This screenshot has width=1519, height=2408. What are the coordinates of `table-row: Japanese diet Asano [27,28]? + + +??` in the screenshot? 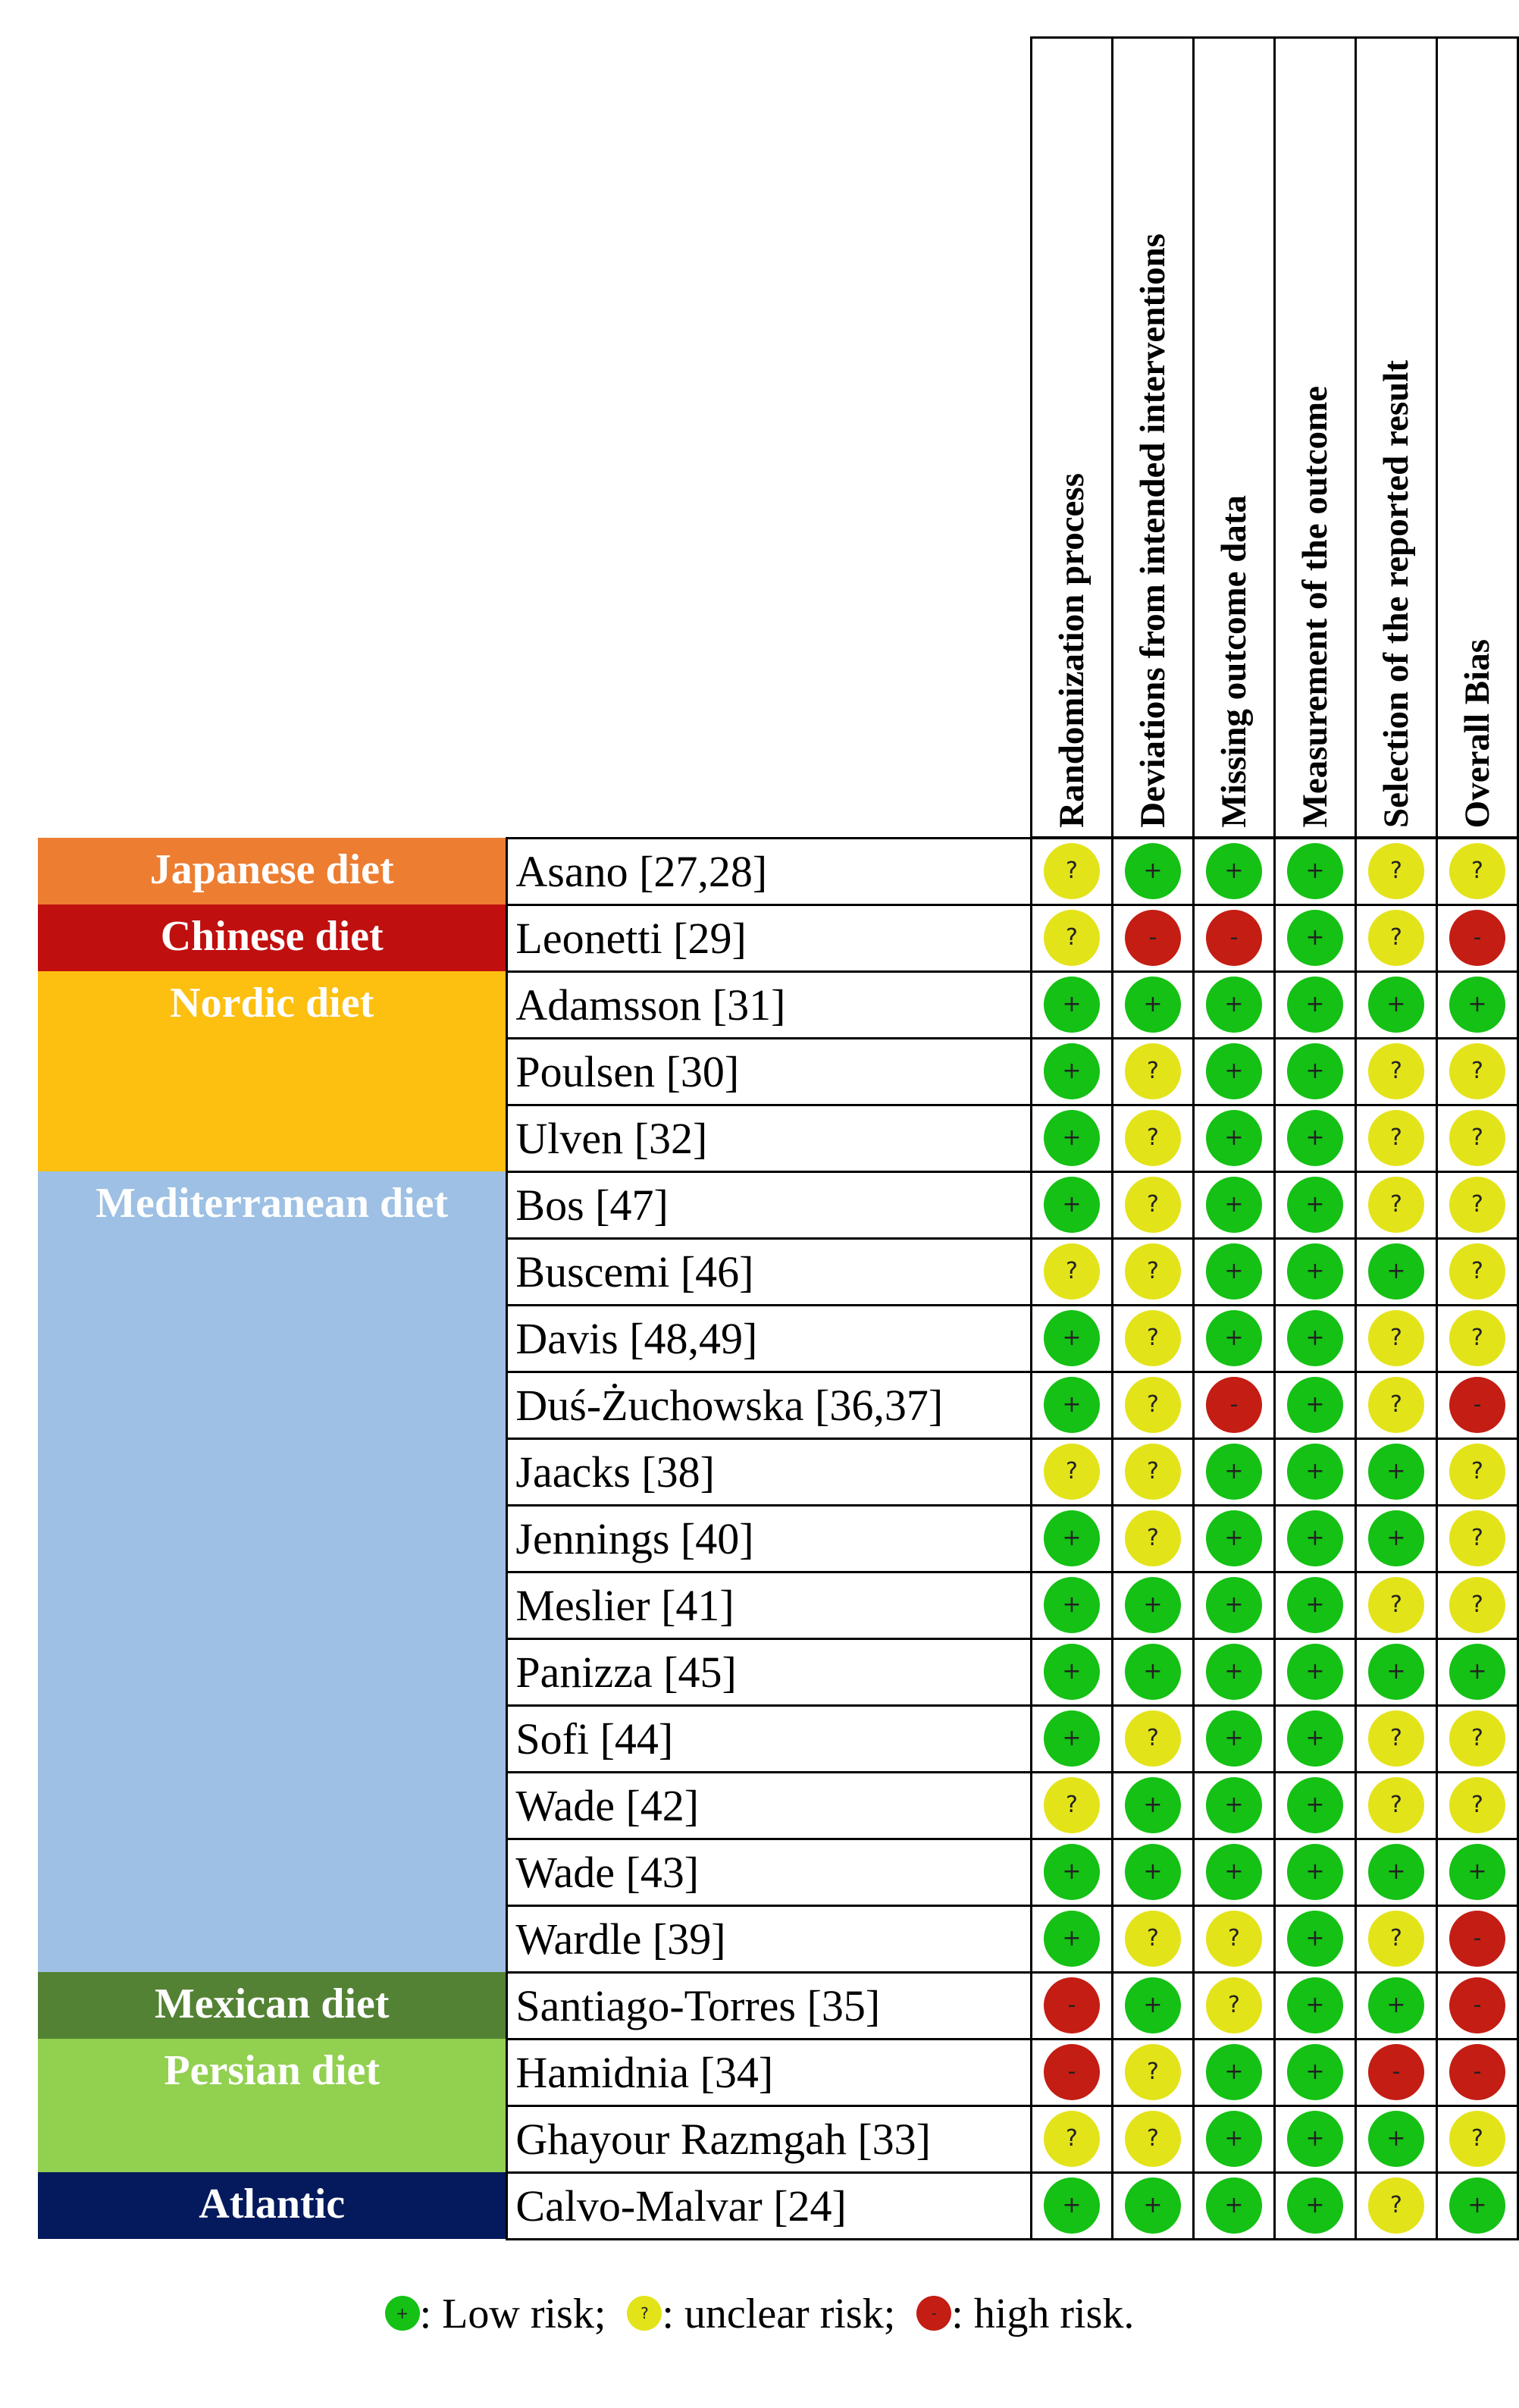 It's located at (778, 871).